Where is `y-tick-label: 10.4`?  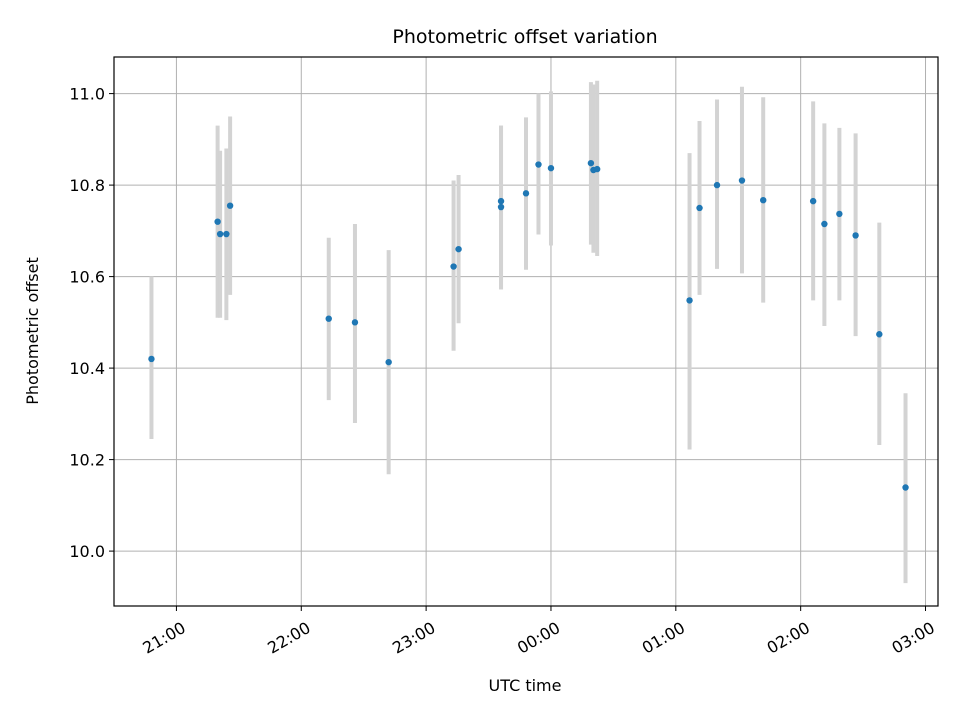 y-tick-label: 10.4 is located at coordinates (87, 368).